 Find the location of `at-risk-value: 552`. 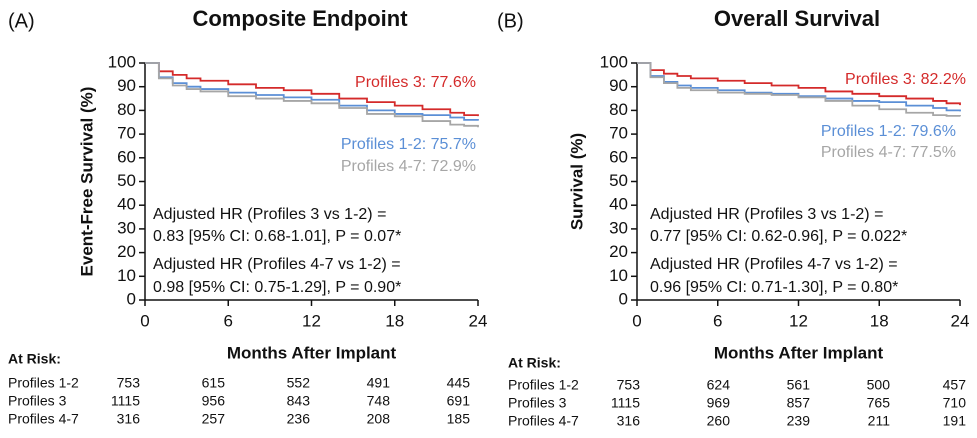

at-risk-value: 552 is located at coordinates (299, 383).